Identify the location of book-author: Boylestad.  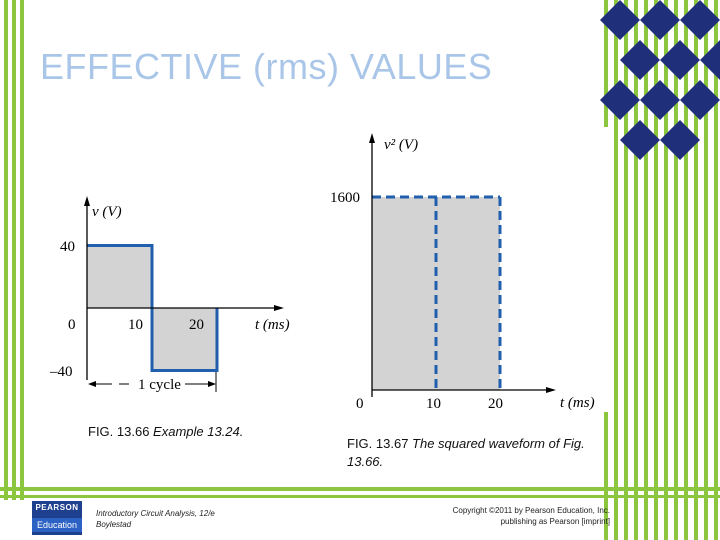
(114, 524).